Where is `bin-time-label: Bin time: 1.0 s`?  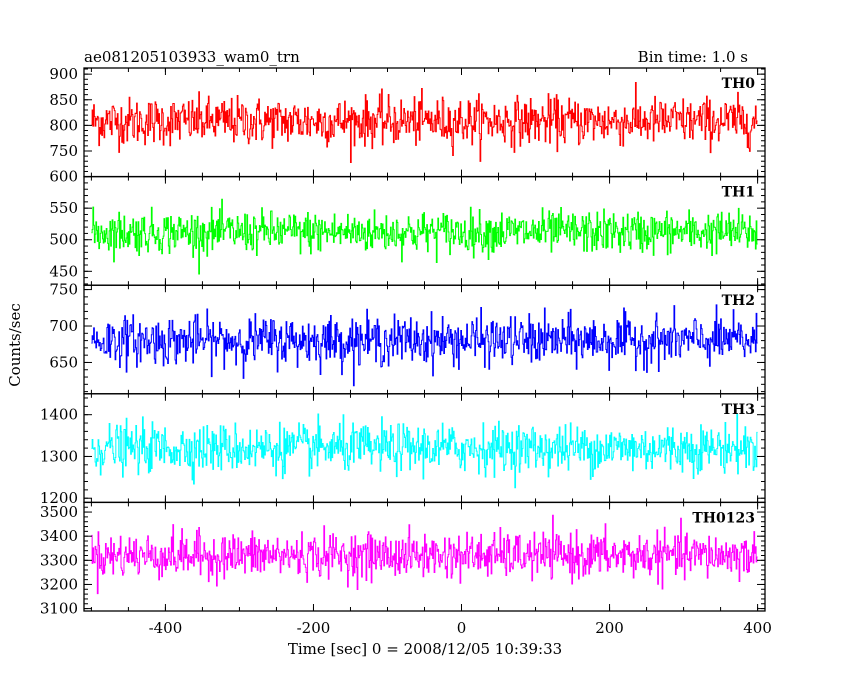
bin-time-label: Bin time: 1.0 s is located at coordinates (693, 57).